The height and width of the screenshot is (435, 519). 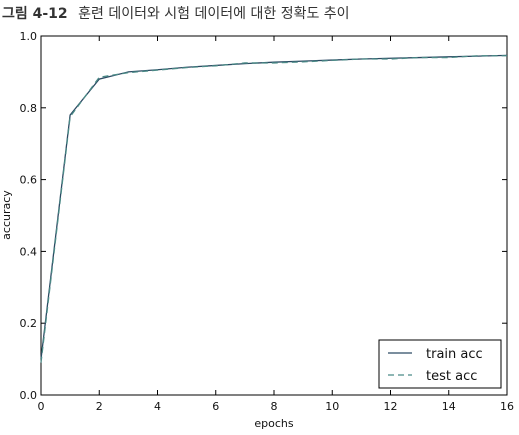 I want to click on x-tick-label: 2, so click(x=99, y=406).